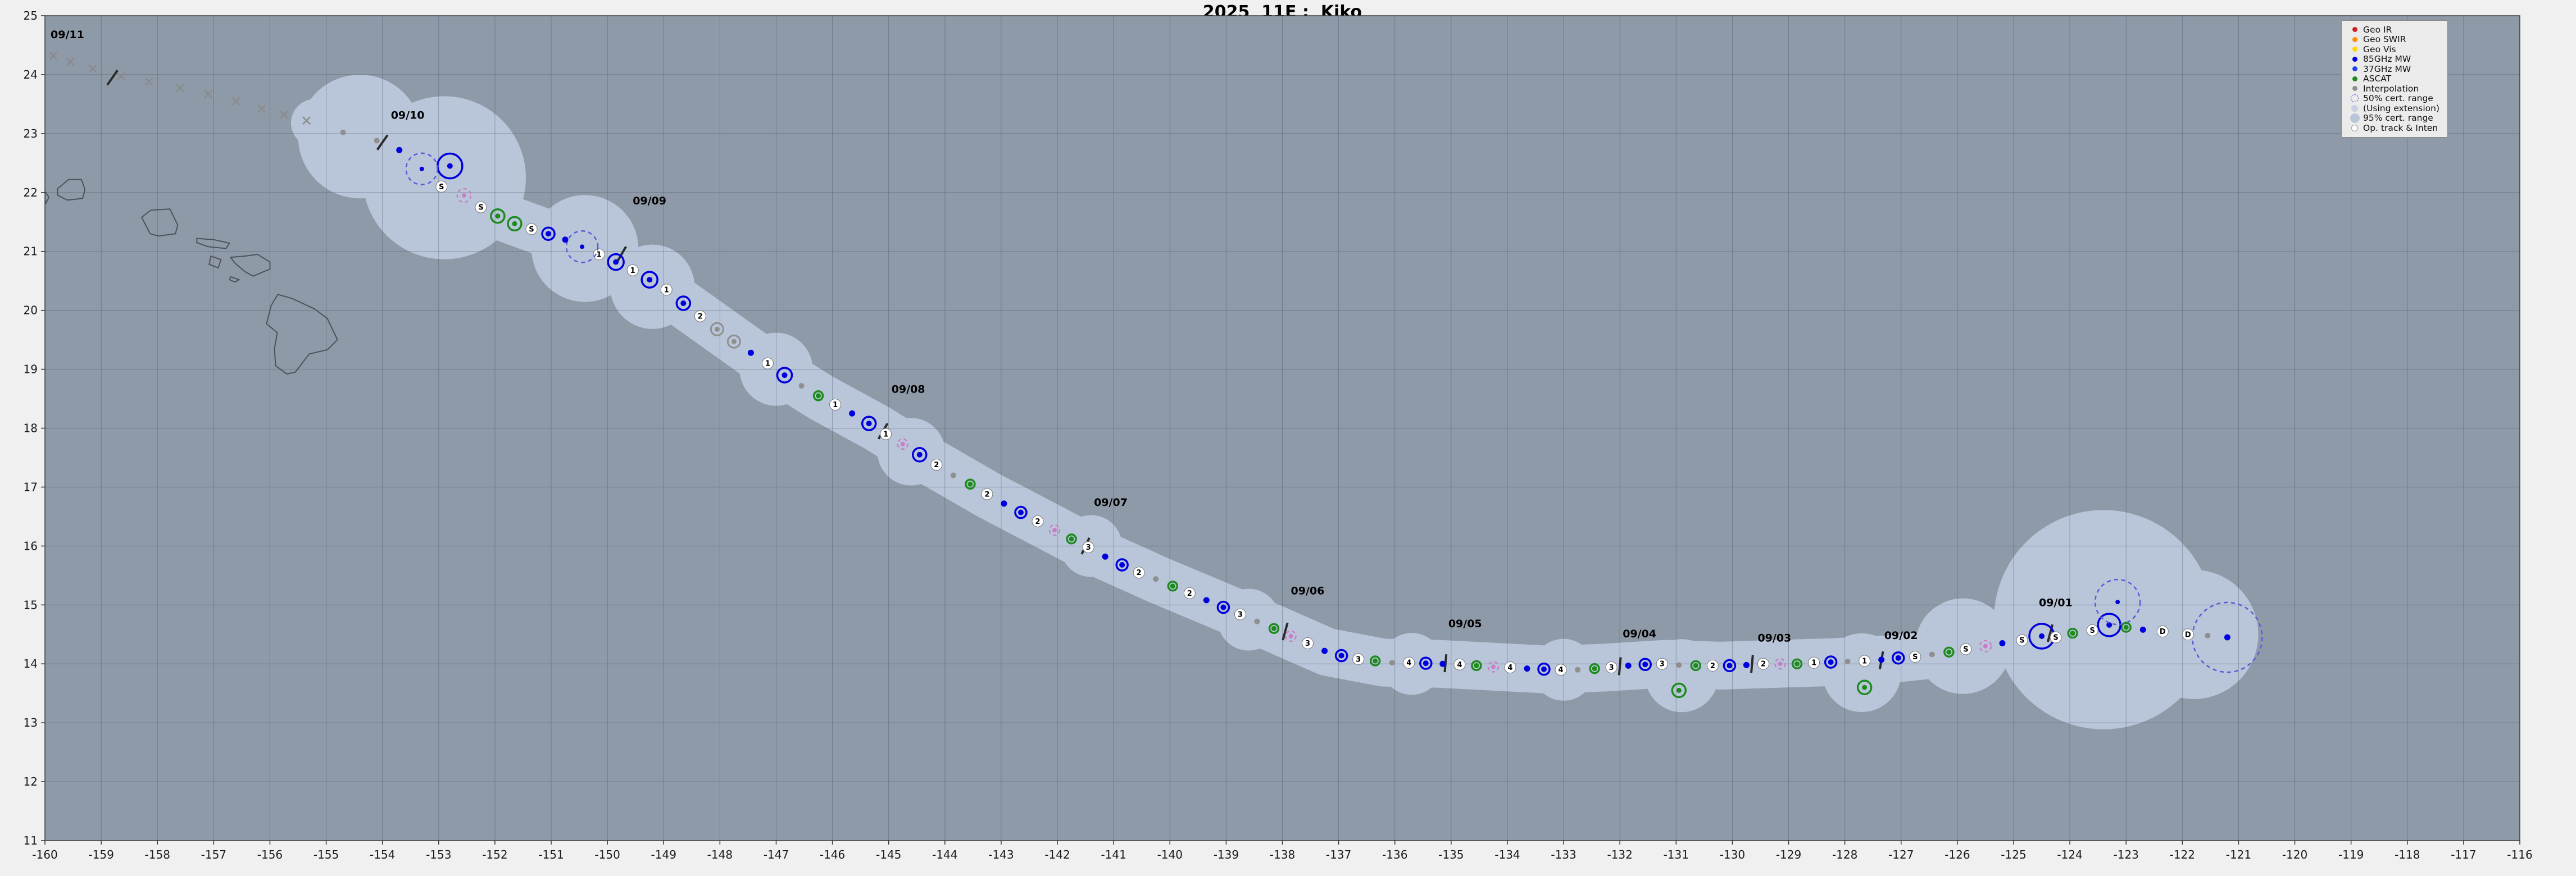  What do you see at coordinates (1111, 503) in the screenshot?
I see `date-label: 09/07` at bounding box center [1111, 503].